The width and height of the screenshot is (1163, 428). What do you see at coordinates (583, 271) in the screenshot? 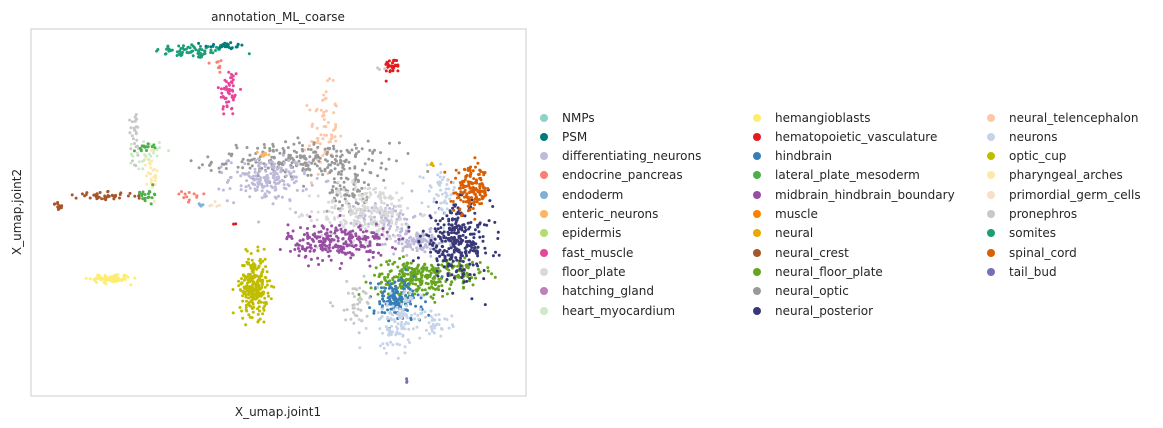
I see `legend-item-floor_plate: floor_plate` at bounding box center [583, 271].